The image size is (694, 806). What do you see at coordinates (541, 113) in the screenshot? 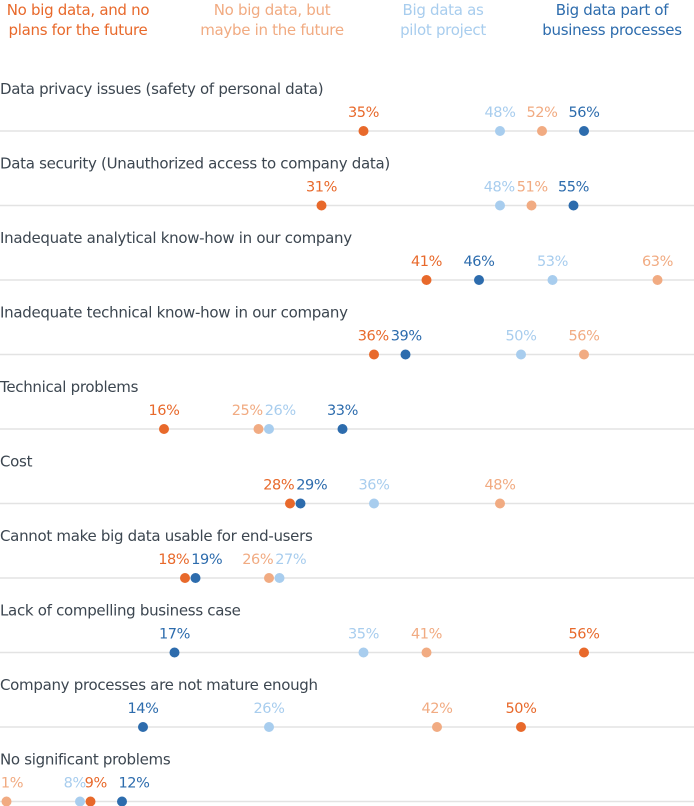
I see `data-label: 52%` at bounding box center [541, 113].